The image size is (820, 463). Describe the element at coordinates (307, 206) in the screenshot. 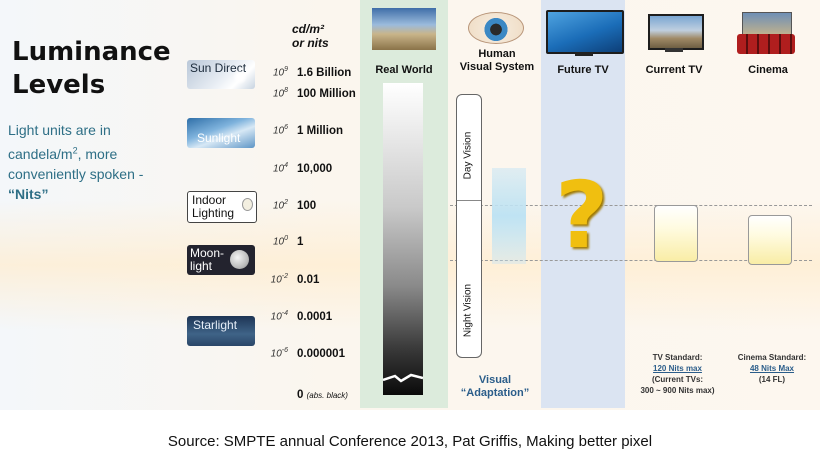

I see `scale-value: 100` at that location.